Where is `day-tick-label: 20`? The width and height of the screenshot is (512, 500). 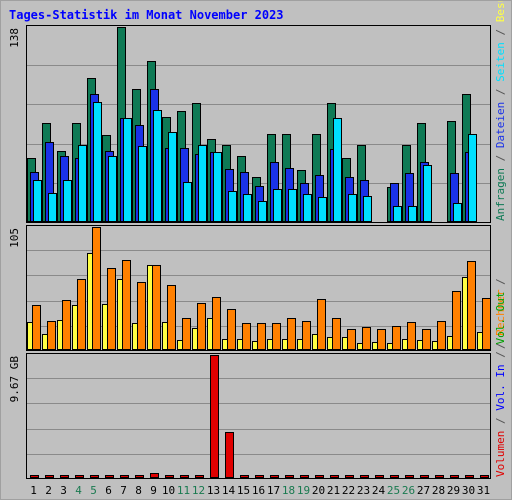 day-tick-label: 20 is located at coordinates (318, 490).